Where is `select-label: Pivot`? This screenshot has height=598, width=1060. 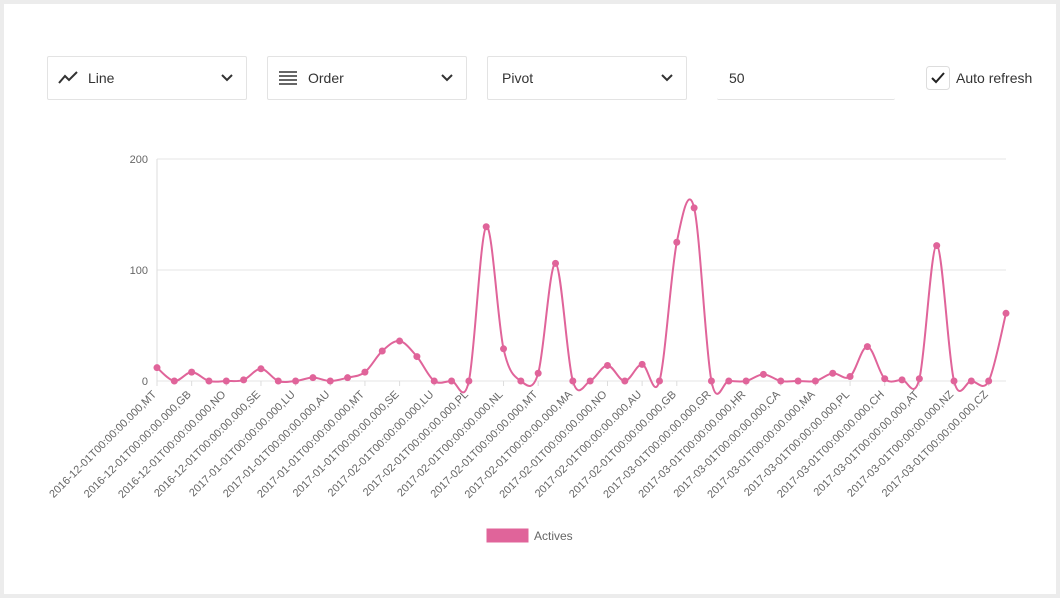
select-label: Pivot is located at coordinates (518, 78).